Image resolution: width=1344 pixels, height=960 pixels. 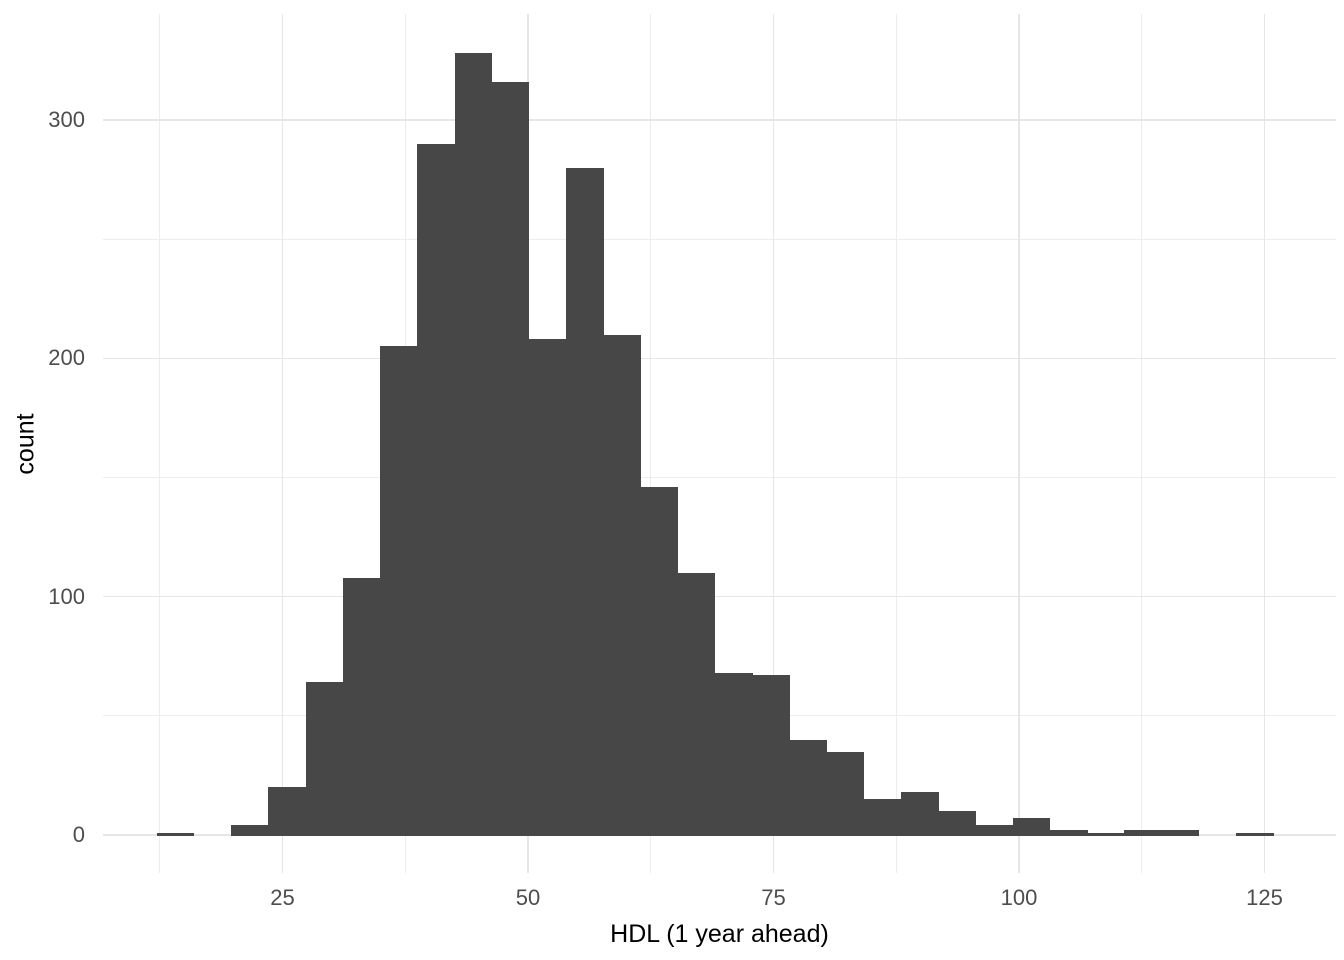 What do you see at coordinates (66, 596) in the screenshot?
I see `y-tick-label: 100` at bounding box center [66, 596].